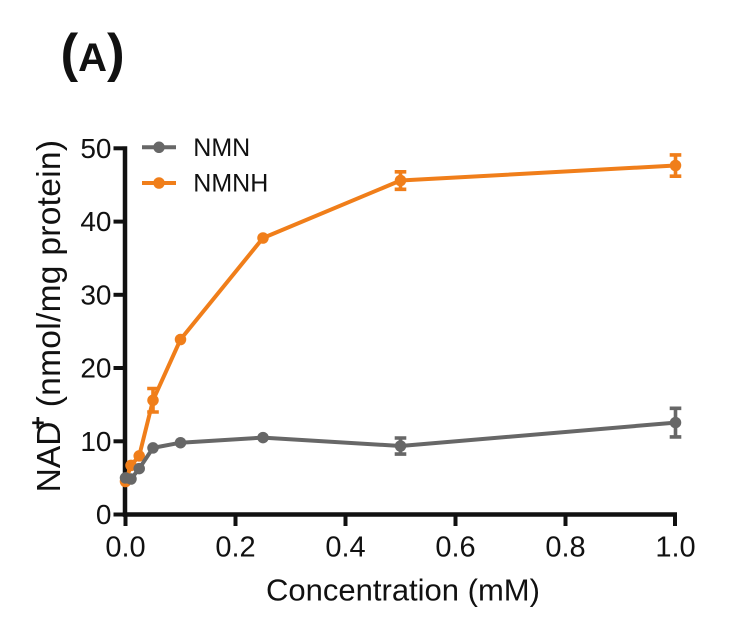 This screenshot has width=730, height=643. I want to click on svg-text: 0.4, so click(345, 548).